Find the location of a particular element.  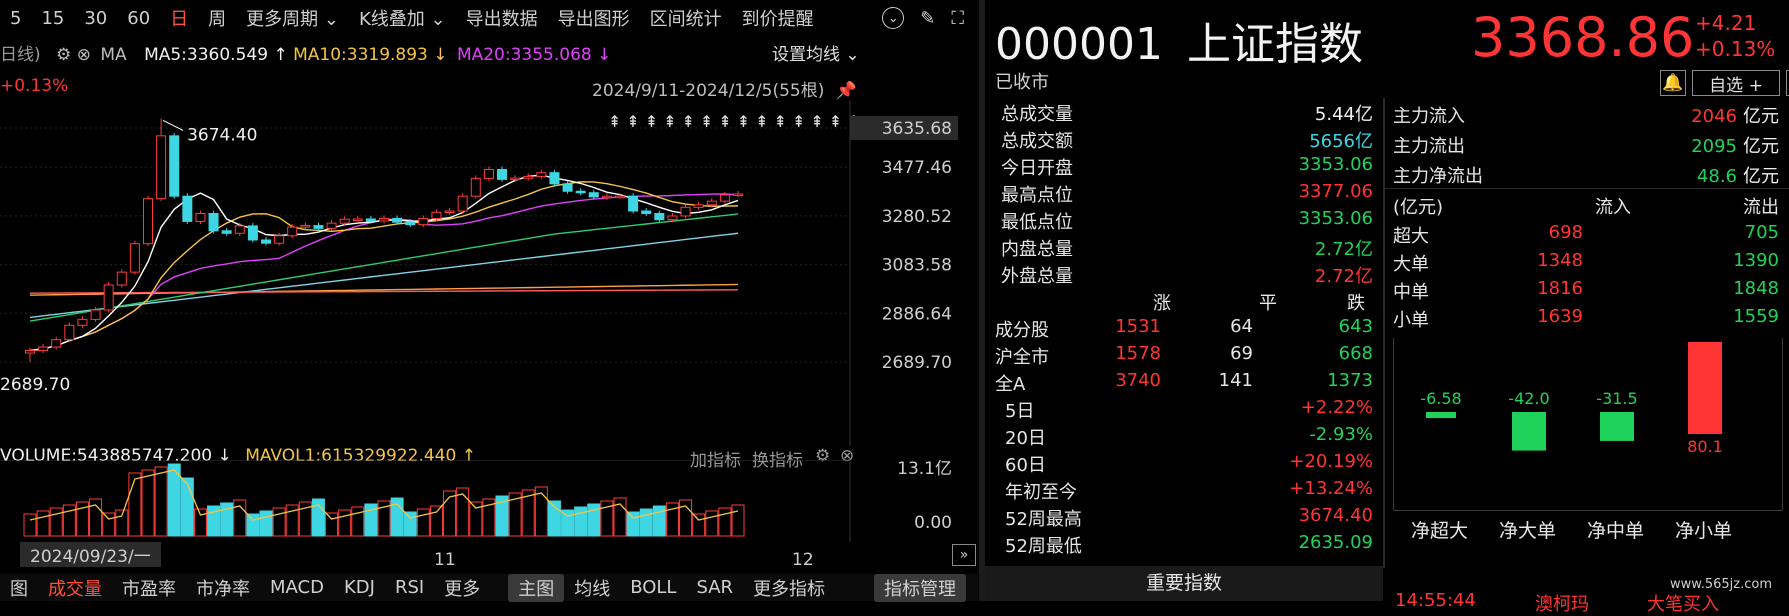

main-flow-label: 主力流入 is located at coordinates (1429, 116).